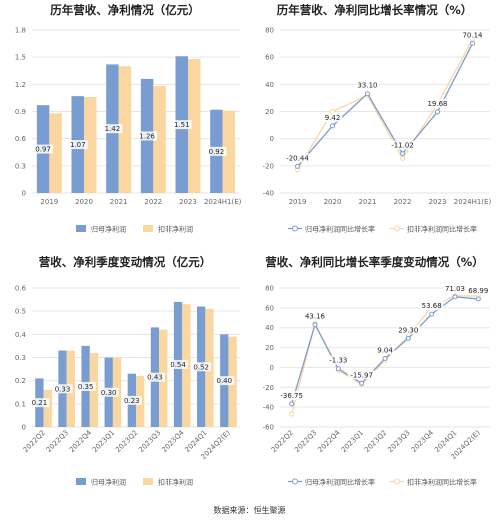 This screenshot has height=523, width=499. What do you see at coordinates (21, 335) in the screenshot?
I see `y-tick-label: 0.4` at bounding box center [21, 335].